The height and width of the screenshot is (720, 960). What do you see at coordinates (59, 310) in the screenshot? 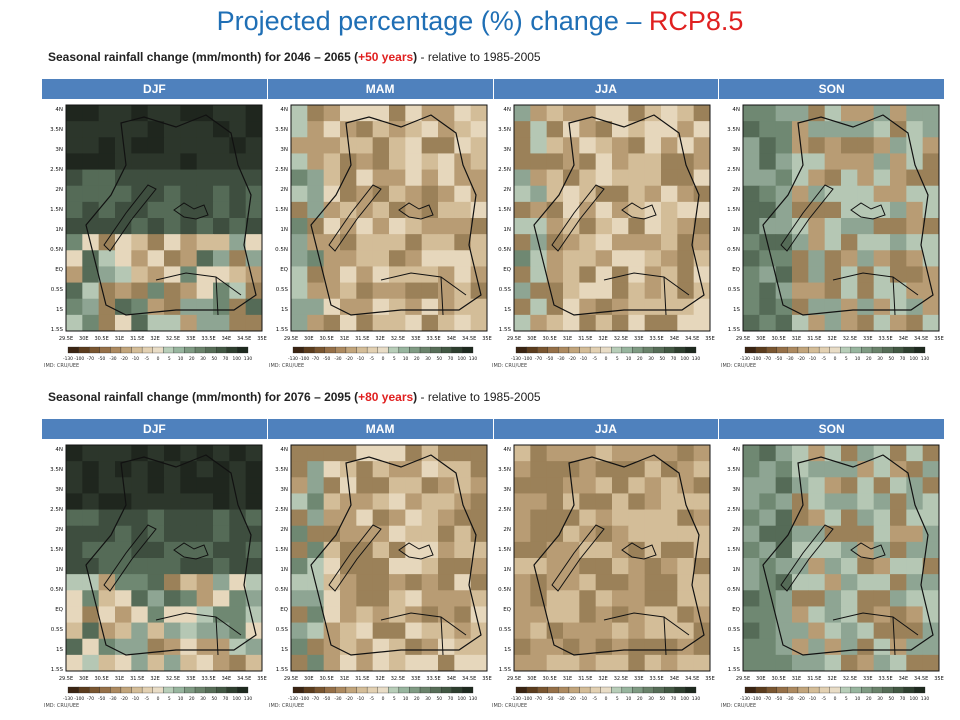
I see `latitude-label: 1S` at bounding box center [59, 310].